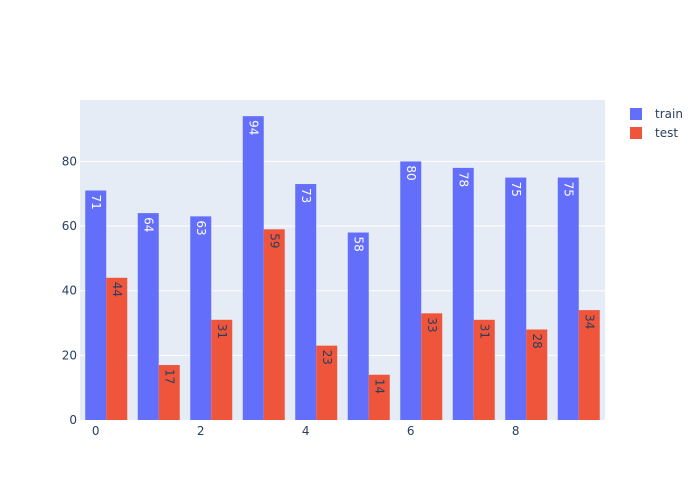 Image resolution: width=700 pixels, height=500 pixels. I want to click on y-tick-label: 20, so click(69, 355).